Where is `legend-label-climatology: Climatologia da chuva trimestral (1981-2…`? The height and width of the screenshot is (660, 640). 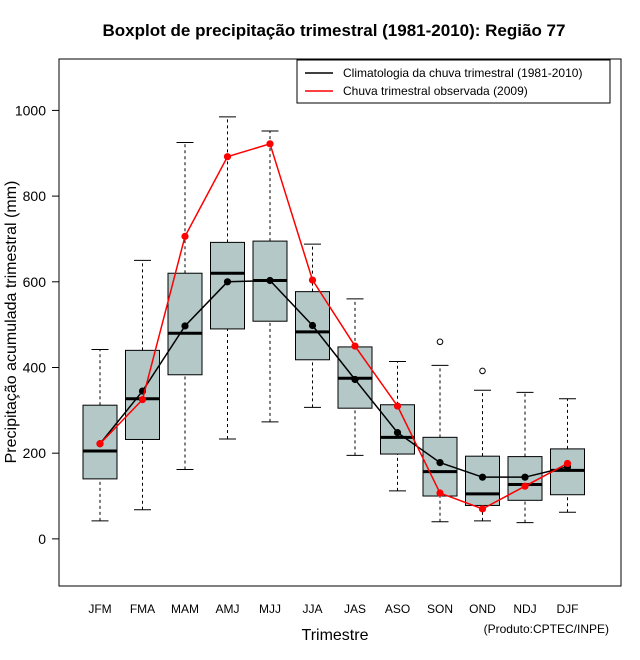
legend-label-climatology: Climatologia da chuva trimestral (1981-2… is located at coordinates (462, 73).